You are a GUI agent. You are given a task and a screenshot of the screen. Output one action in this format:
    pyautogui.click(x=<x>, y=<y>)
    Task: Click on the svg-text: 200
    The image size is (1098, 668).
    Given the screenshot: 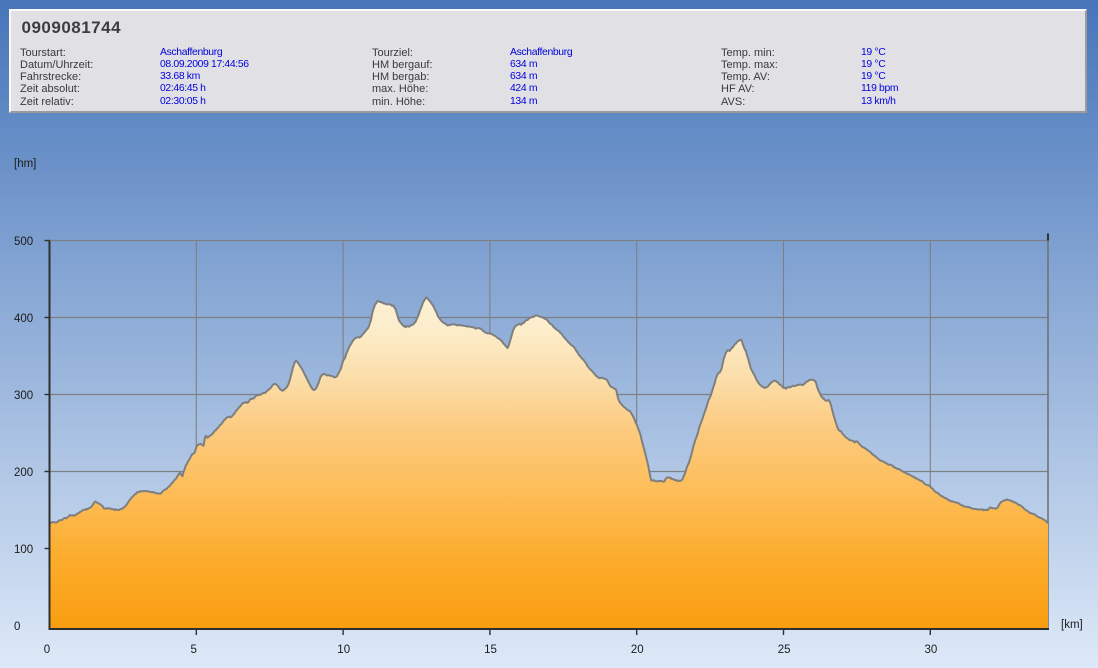 What is the action you would take?
    pyautogui.click(x=23, y=473)
    